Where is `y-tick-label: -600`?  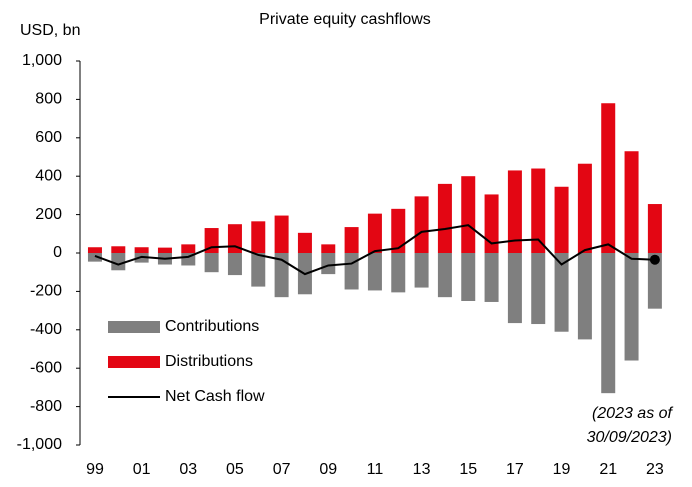
y-tick-label: -600 is located at coordinates (46, 367).